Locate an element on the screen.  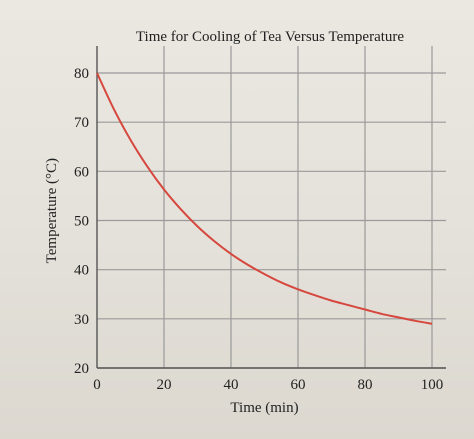
y-tick-label-20: 20 is located at coordinates (81, 369).